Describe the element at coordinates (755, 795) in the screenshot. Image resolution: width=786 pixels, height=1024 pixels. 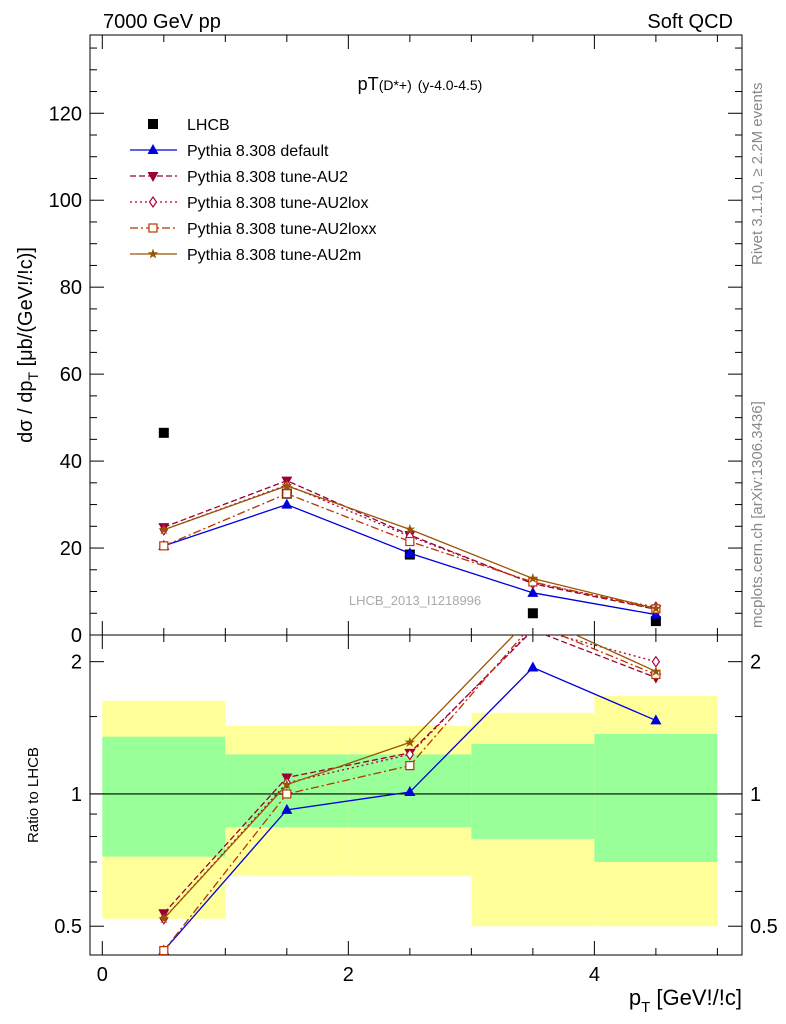
I see `ratio-y-tick-label-right: 1` at that location.